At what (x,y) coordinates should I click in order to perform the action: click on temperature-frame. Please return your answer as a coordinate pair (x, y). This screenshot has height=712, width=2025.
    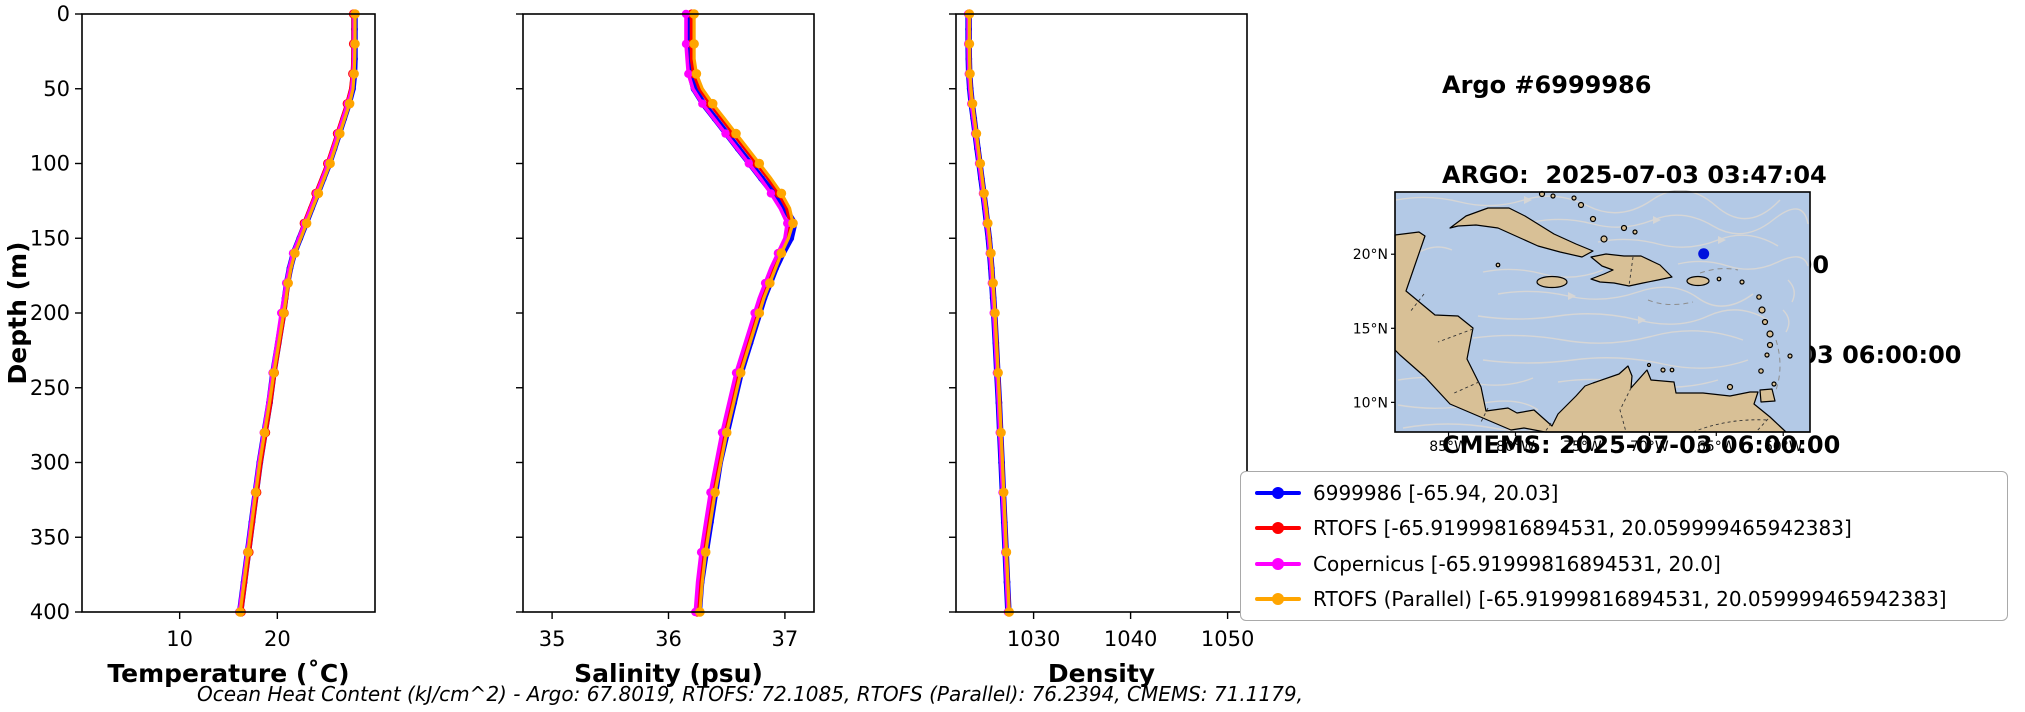
    Looking at the image, I should click on (228, 313).